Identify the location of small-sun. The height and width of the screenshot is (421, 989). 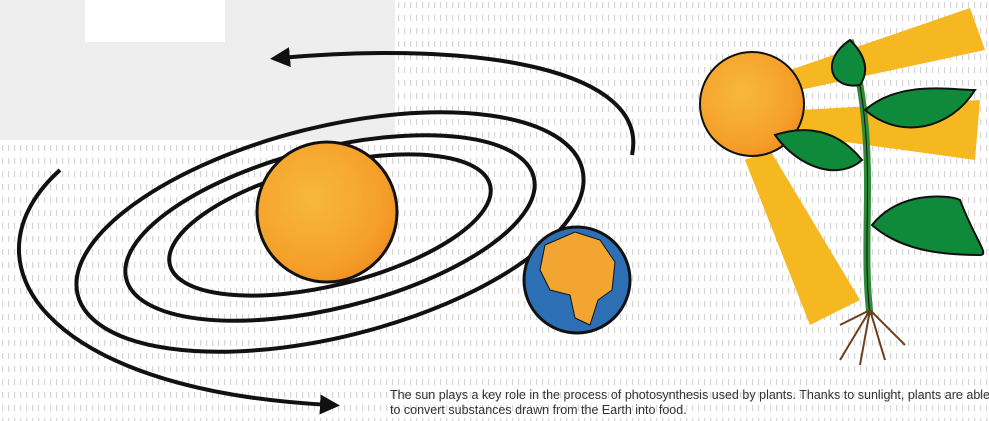
(752, 104).